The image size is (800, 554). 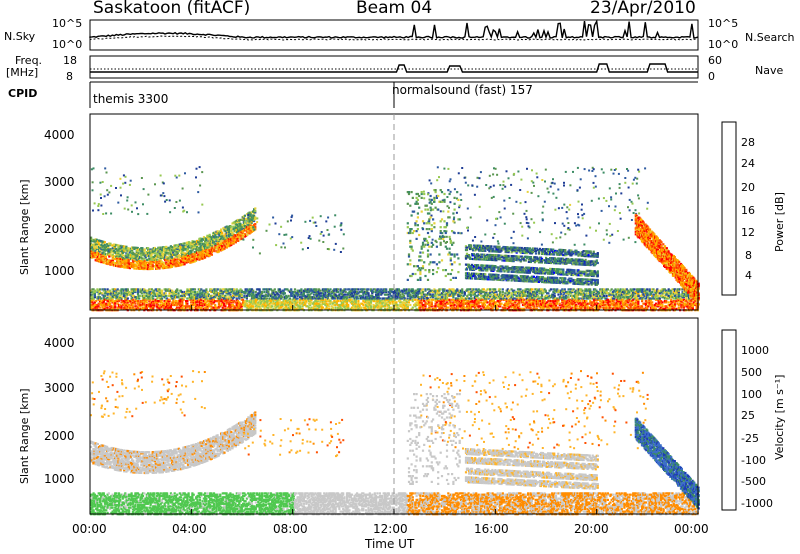 I want to click on freq-tick-top: 18, so click(x=70, y=60).